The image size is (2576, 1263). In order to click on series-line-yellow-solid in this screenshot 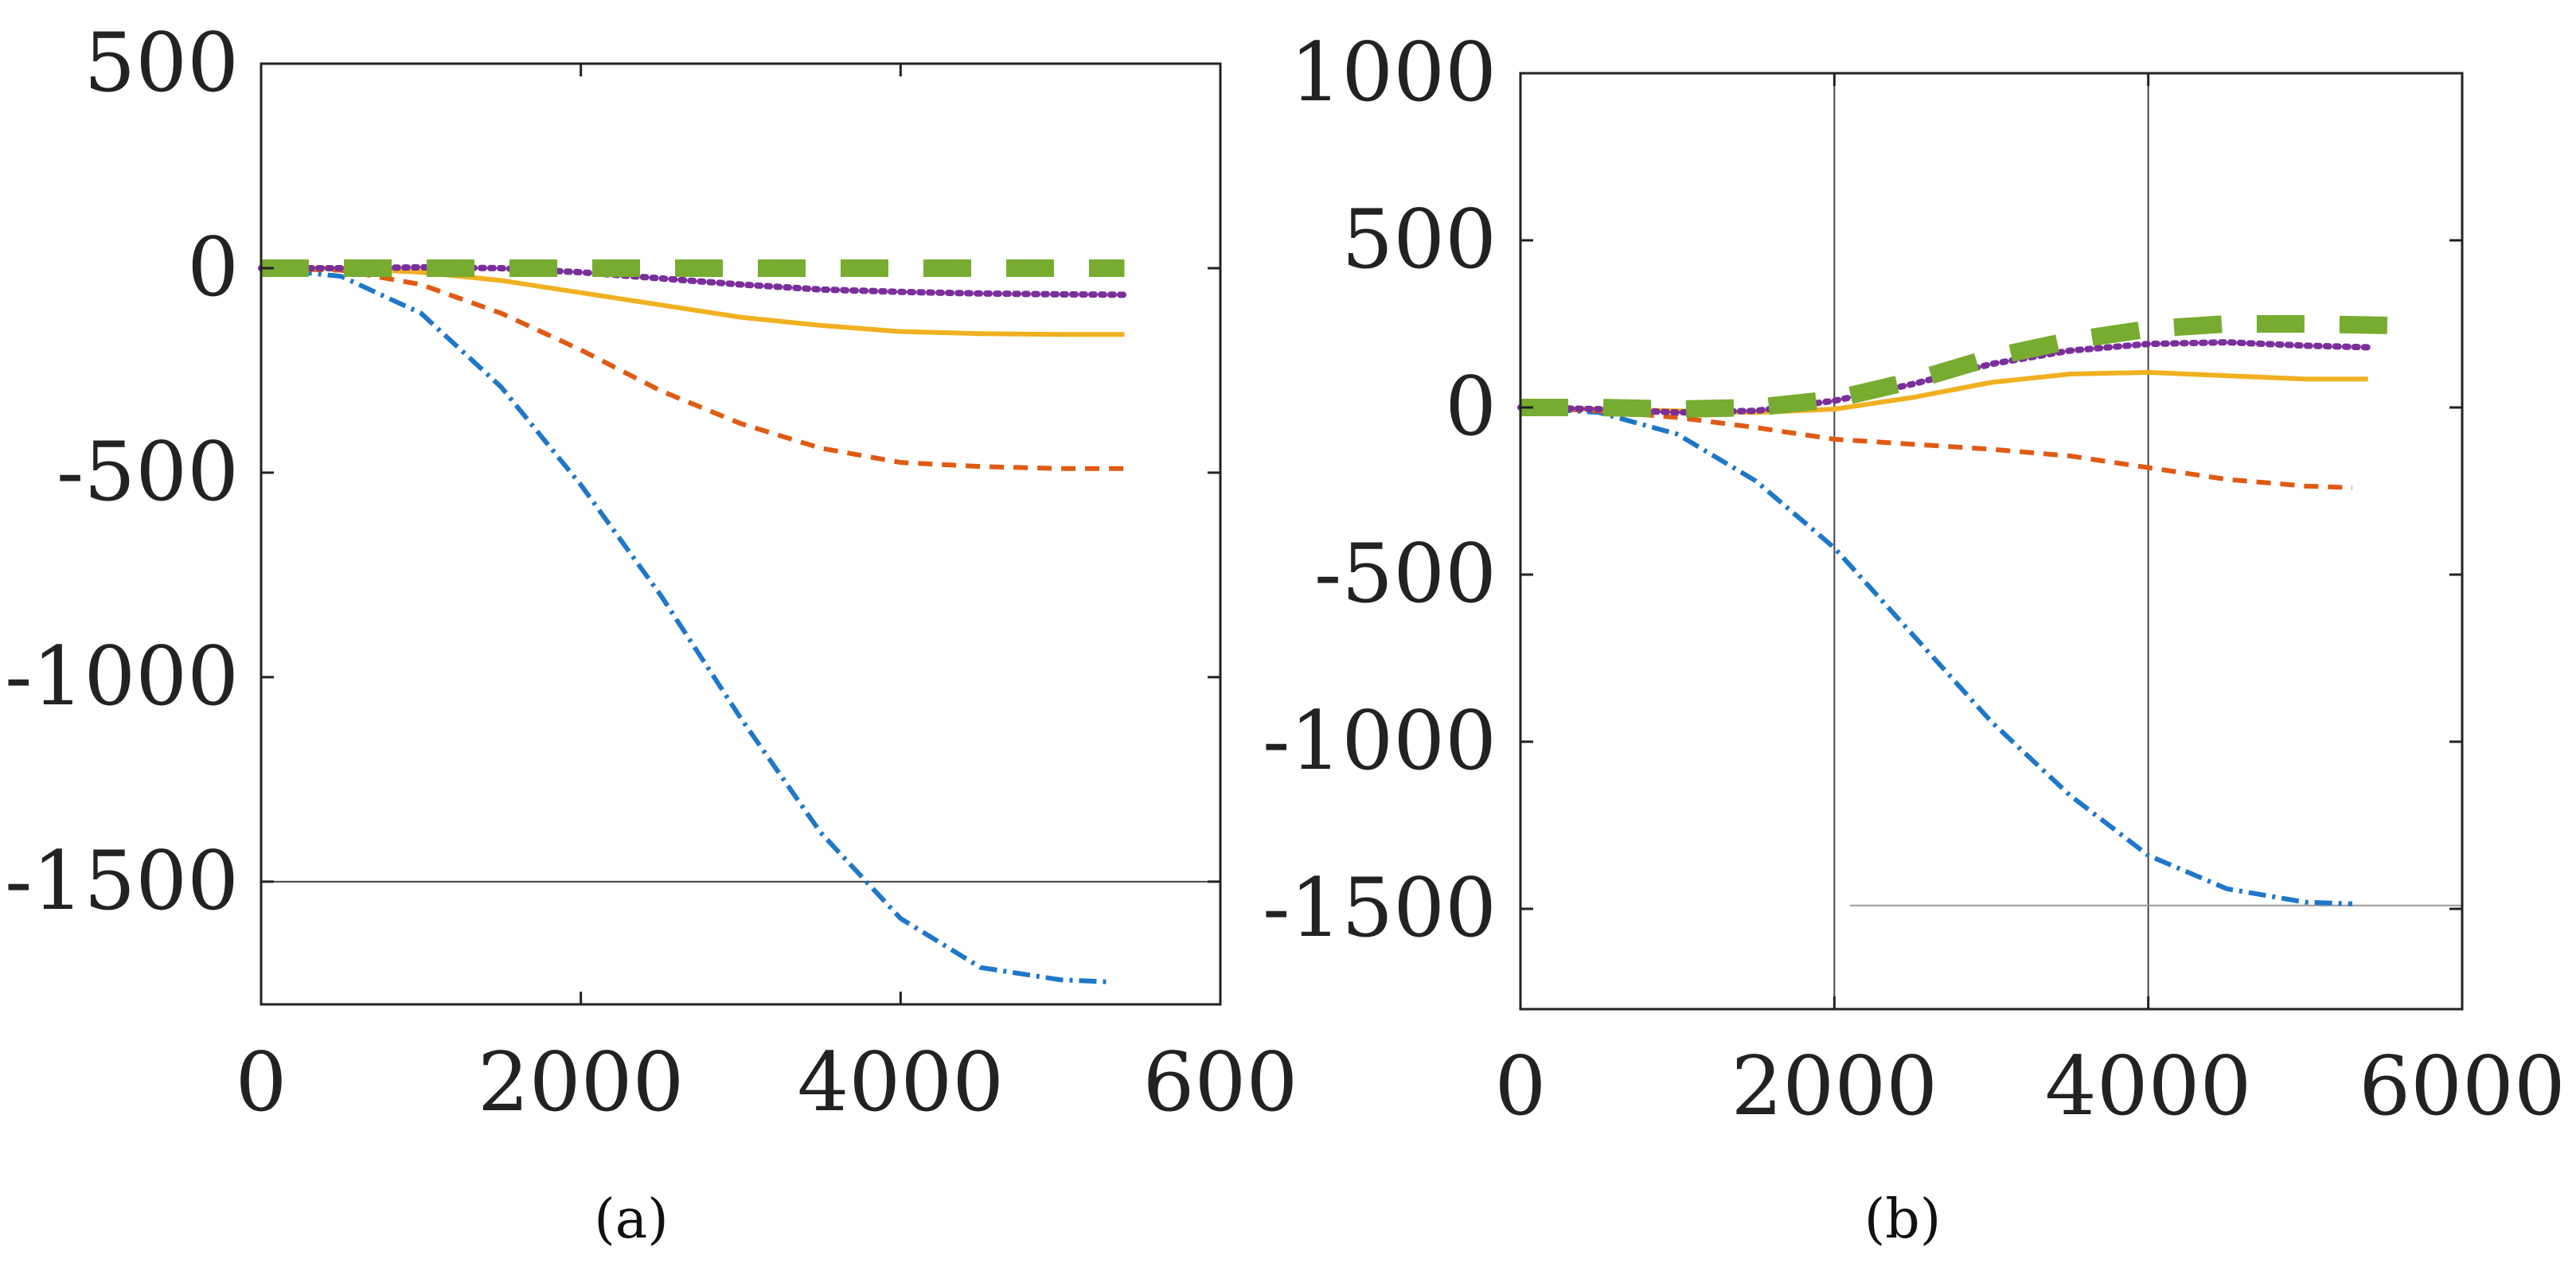, I will do `click(693, 301)`.